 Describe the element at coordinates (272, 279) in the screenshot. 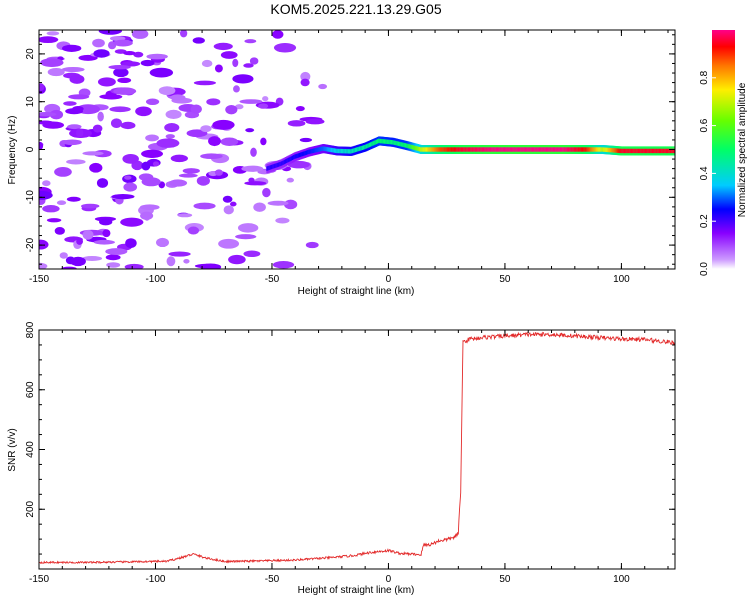

I see `spectrogram-x-tick-label: -50` at that location.